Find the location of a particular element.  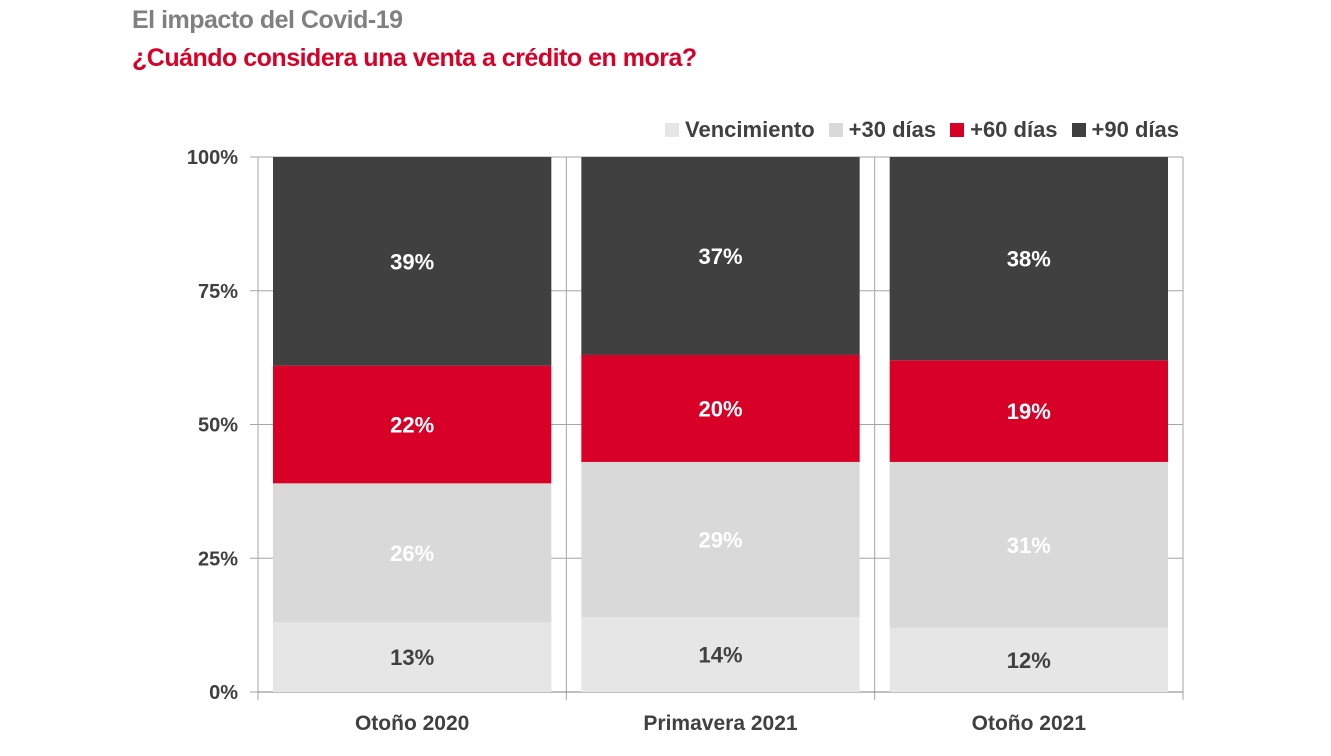

legend: Vencimiento +30 días +60 días +90 días is located at coordinates (922, 130).